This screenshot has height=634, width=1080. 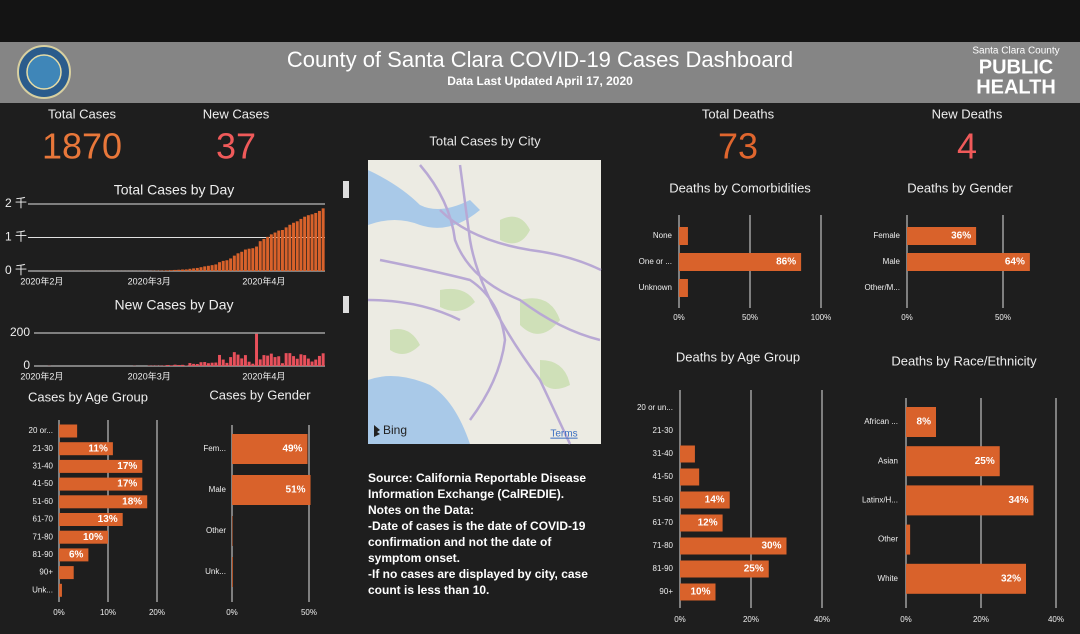 What do you see at coordinates (263, 375) in the screenshot?
I see `x-tick-label: 2020年4月` at bounding box center [263, 375].